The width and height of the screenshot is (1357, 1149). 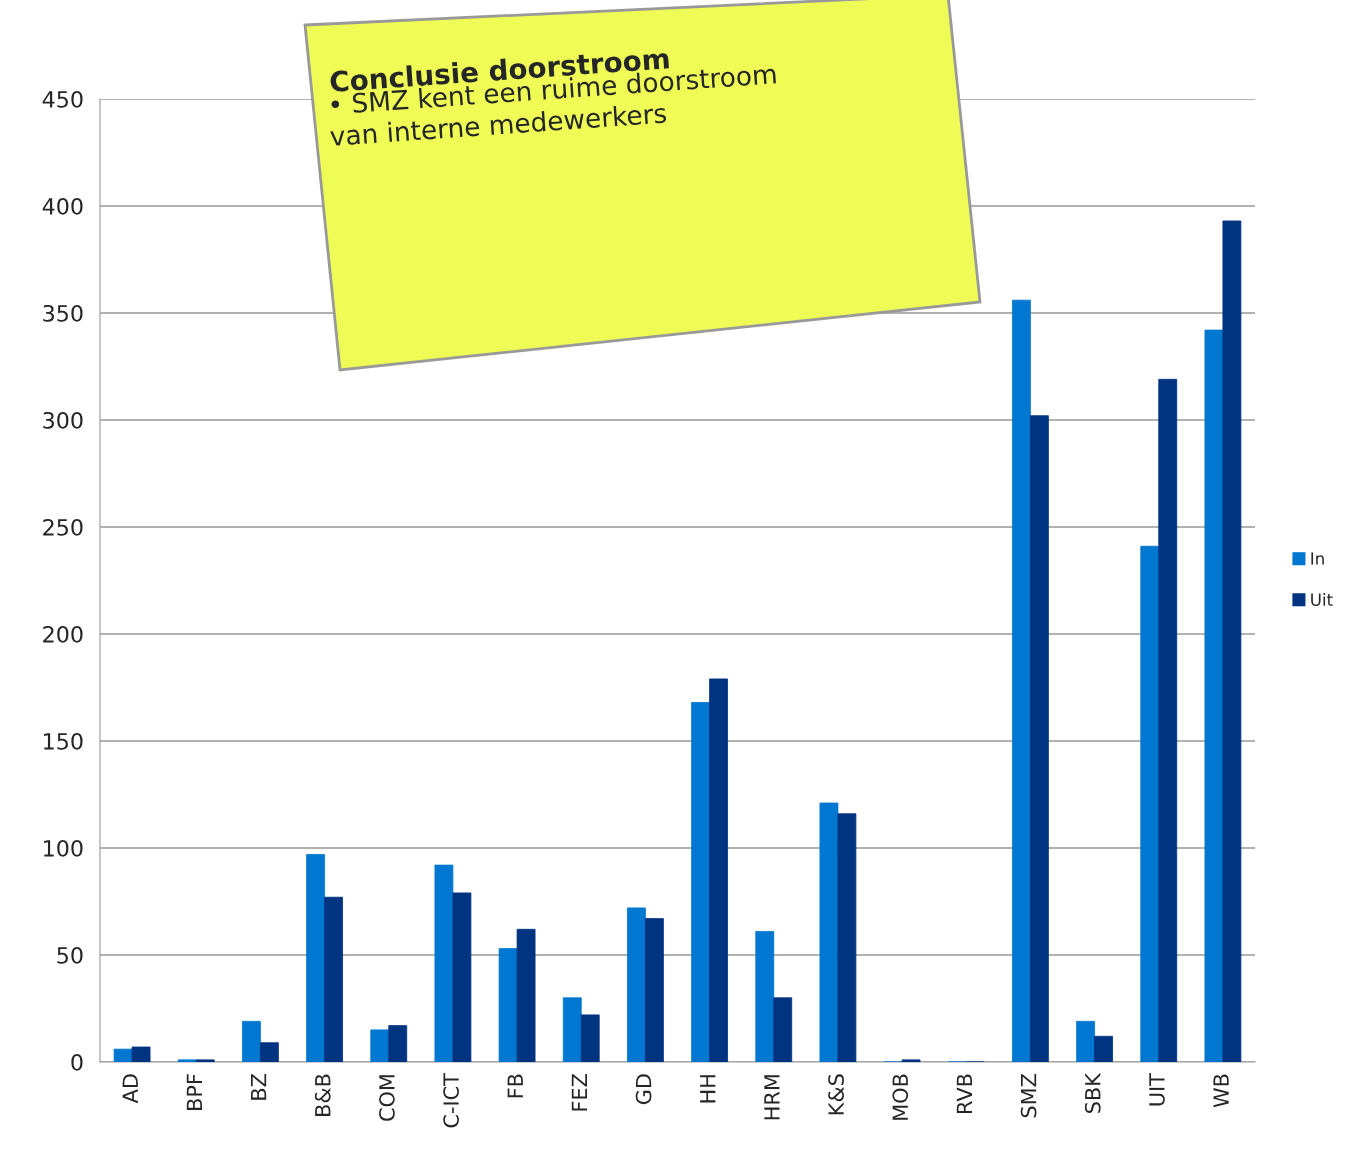 What do you see at coordinates (322, 1095) in the screenshot?
I see `x-tick-label: B&B` at bounding box center [322, 1095].